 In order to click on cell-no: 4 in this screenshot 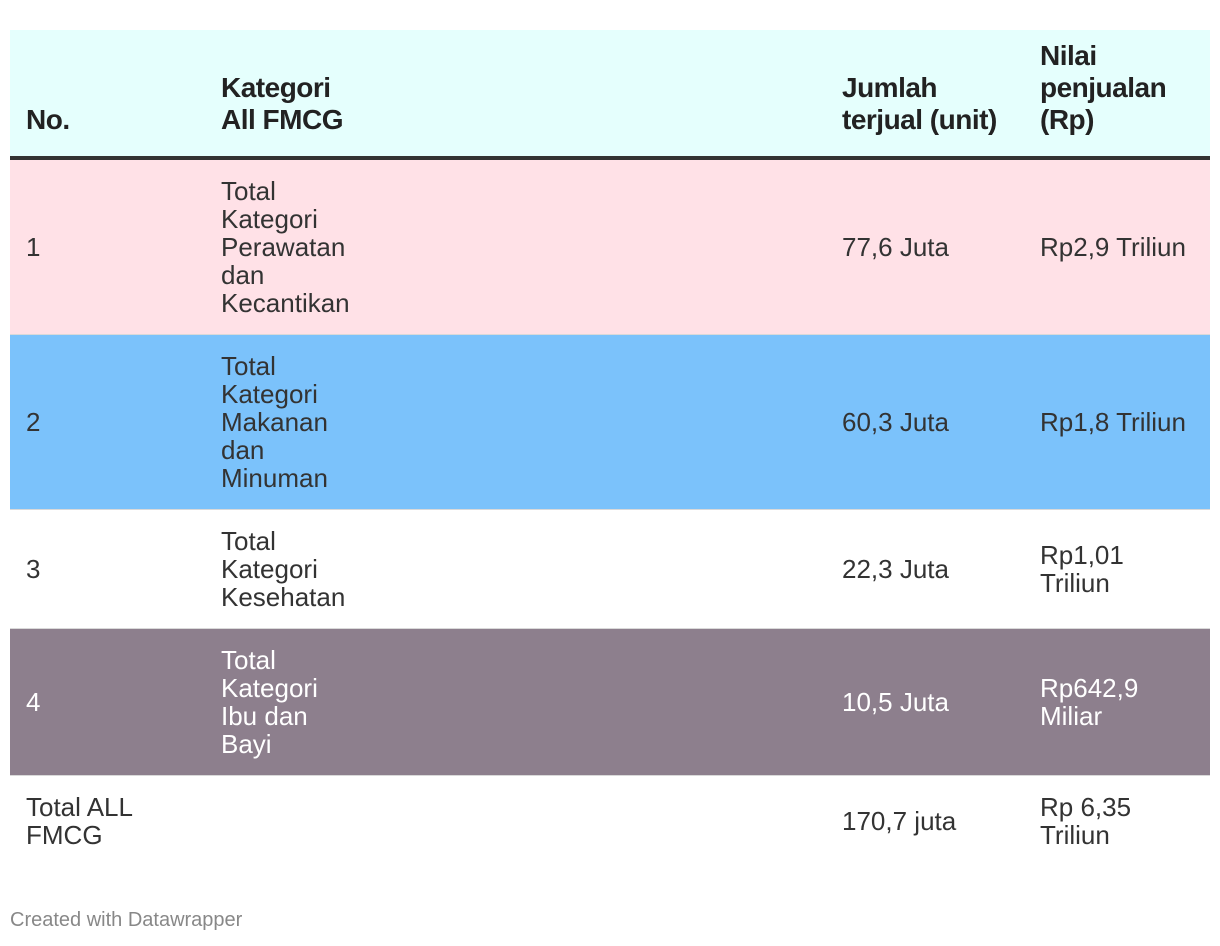, I will do `click(33, 702)`.